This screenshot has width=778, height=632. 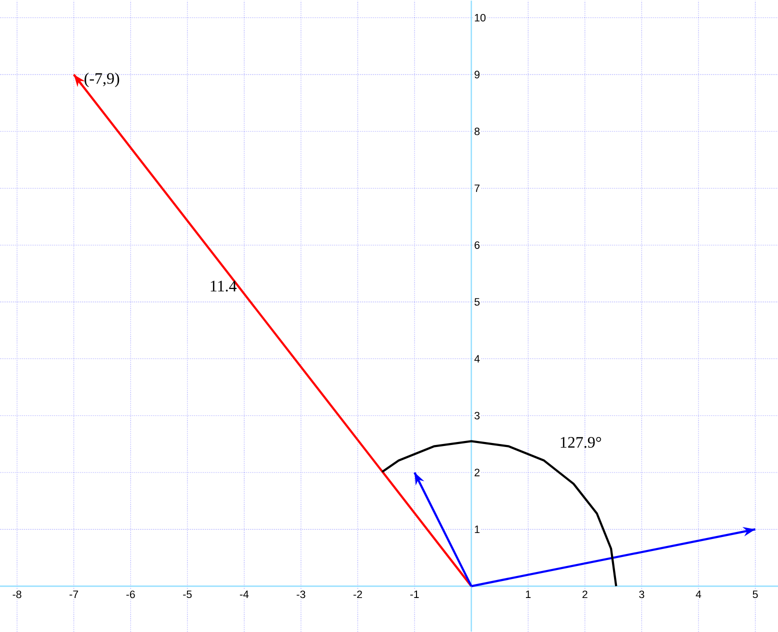 What do you see at coordinates (477, 416) in the screenshot?
I see `y-tick-label: 3` at bounding box center [477, 416].